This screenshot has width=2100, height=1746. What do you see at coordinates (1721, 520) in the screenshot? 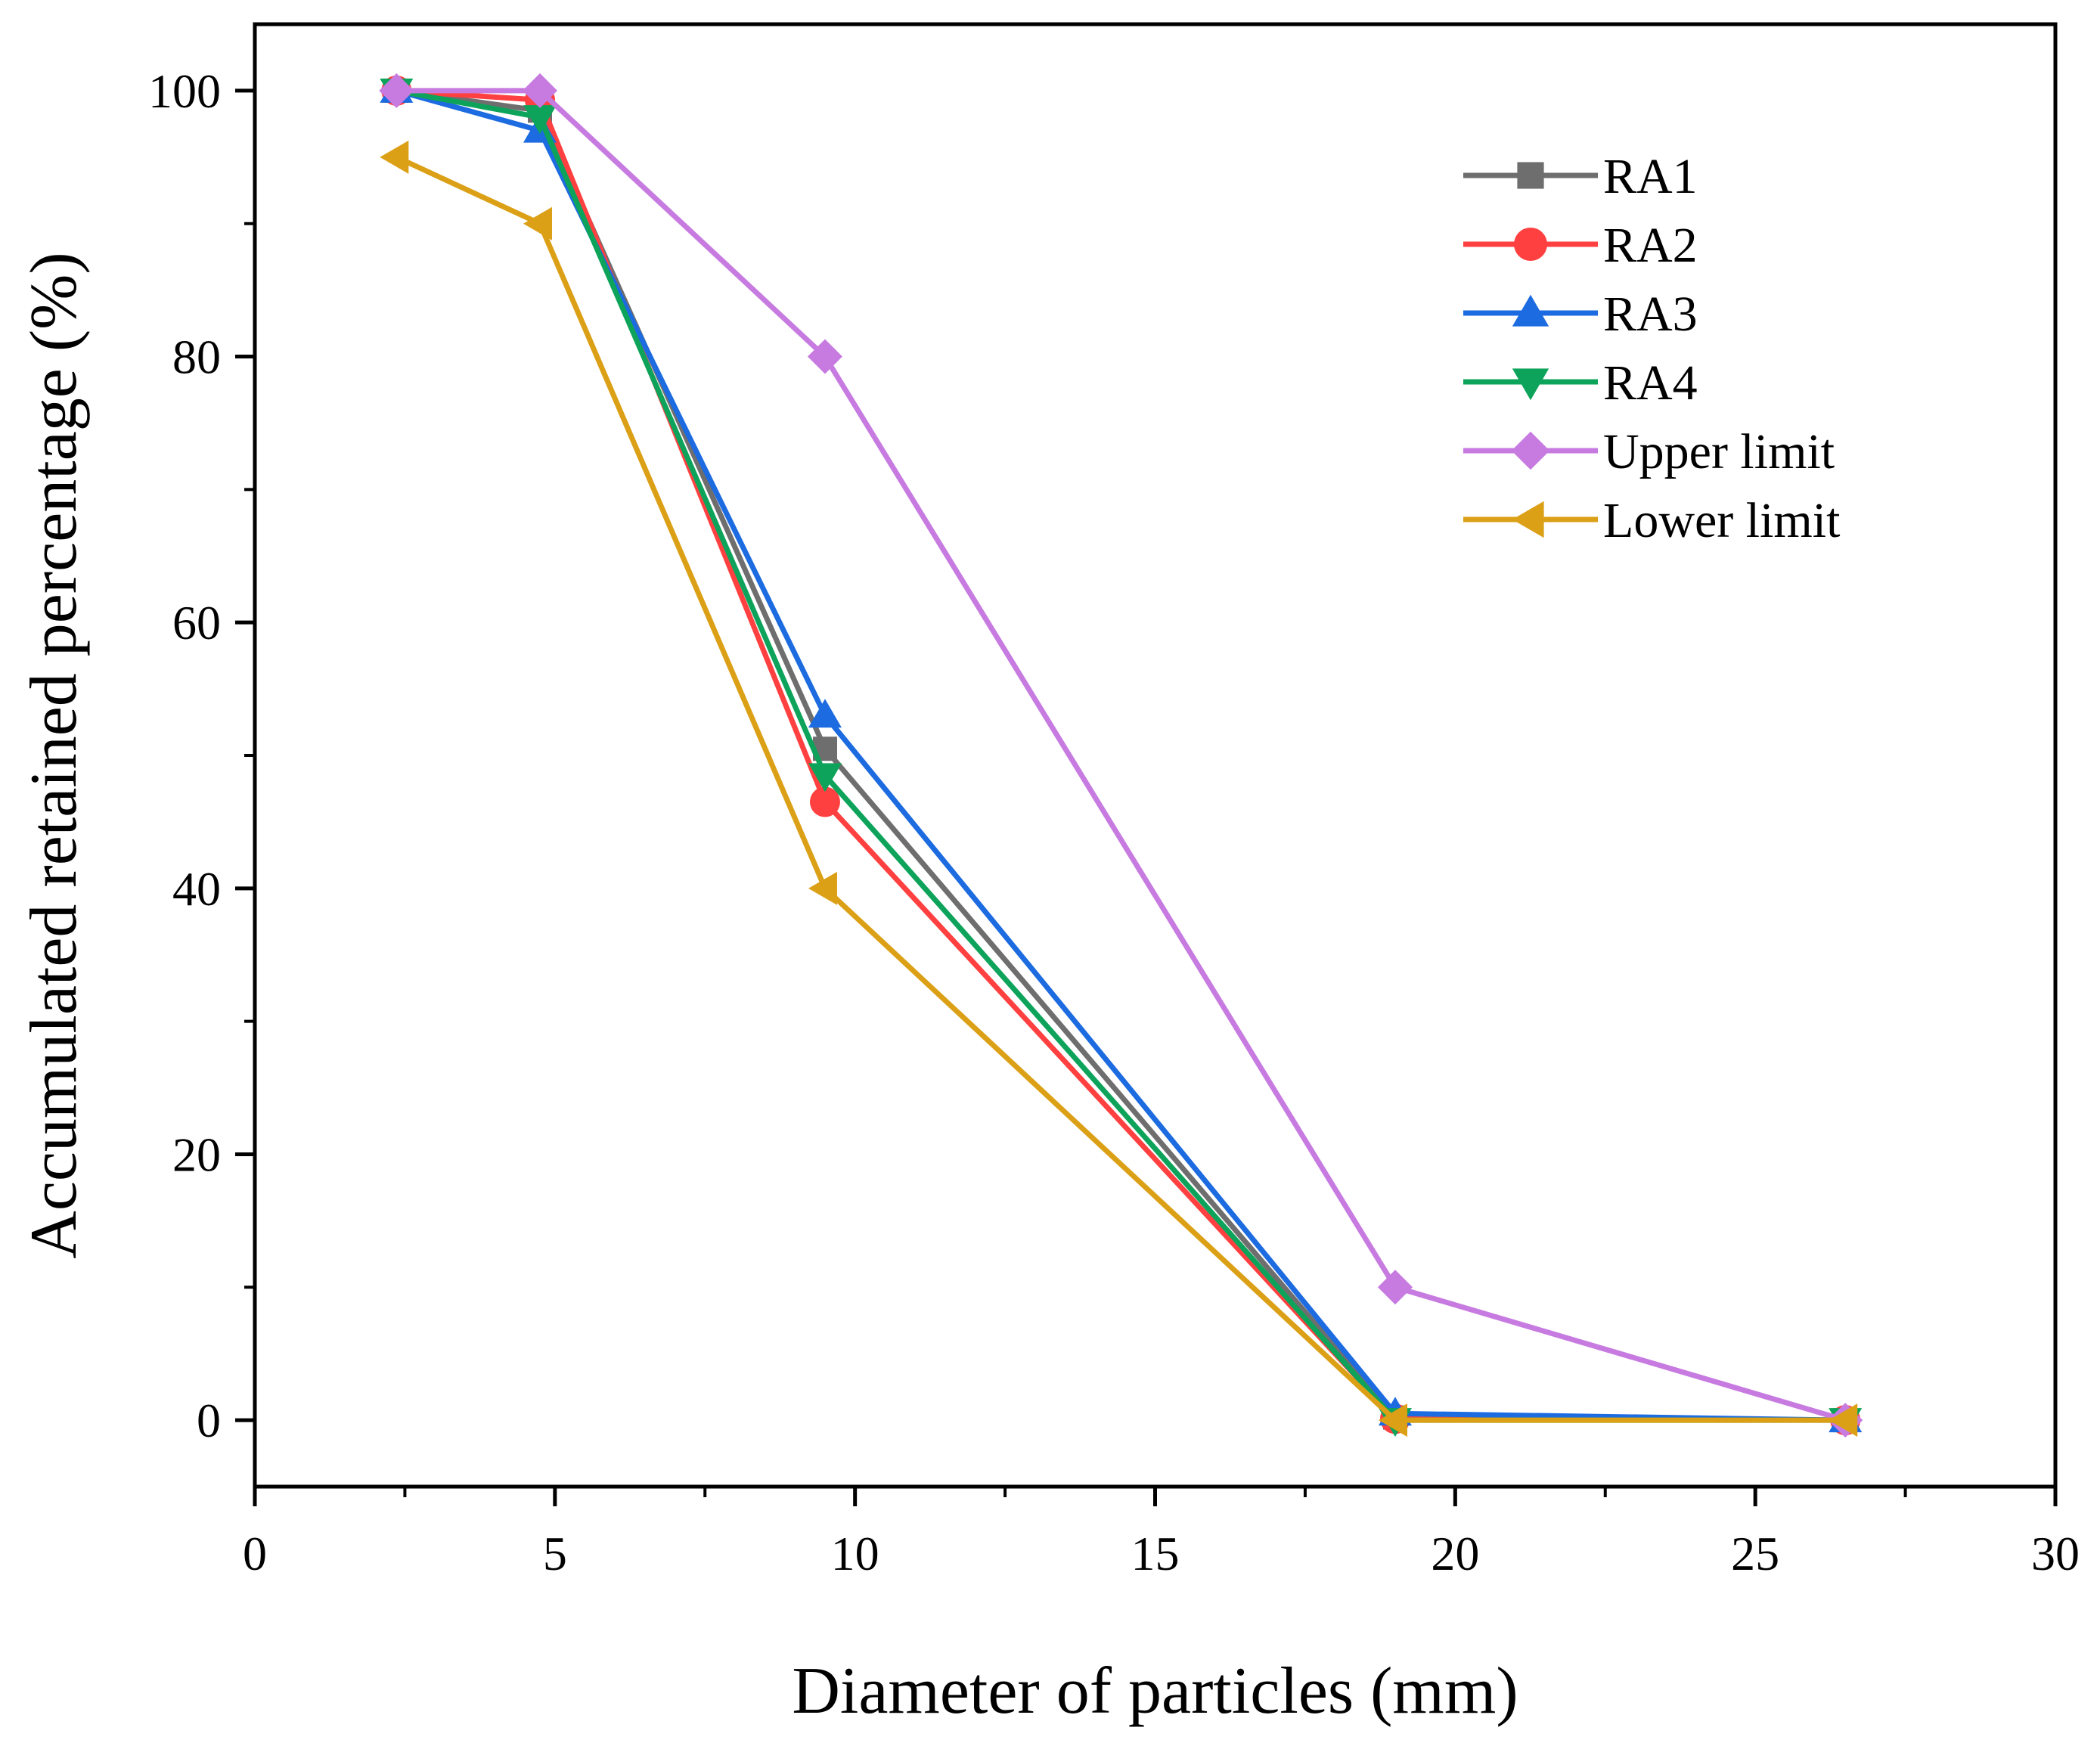
I see `legend-label: Lower limit` at bounding box center [1721, 520].